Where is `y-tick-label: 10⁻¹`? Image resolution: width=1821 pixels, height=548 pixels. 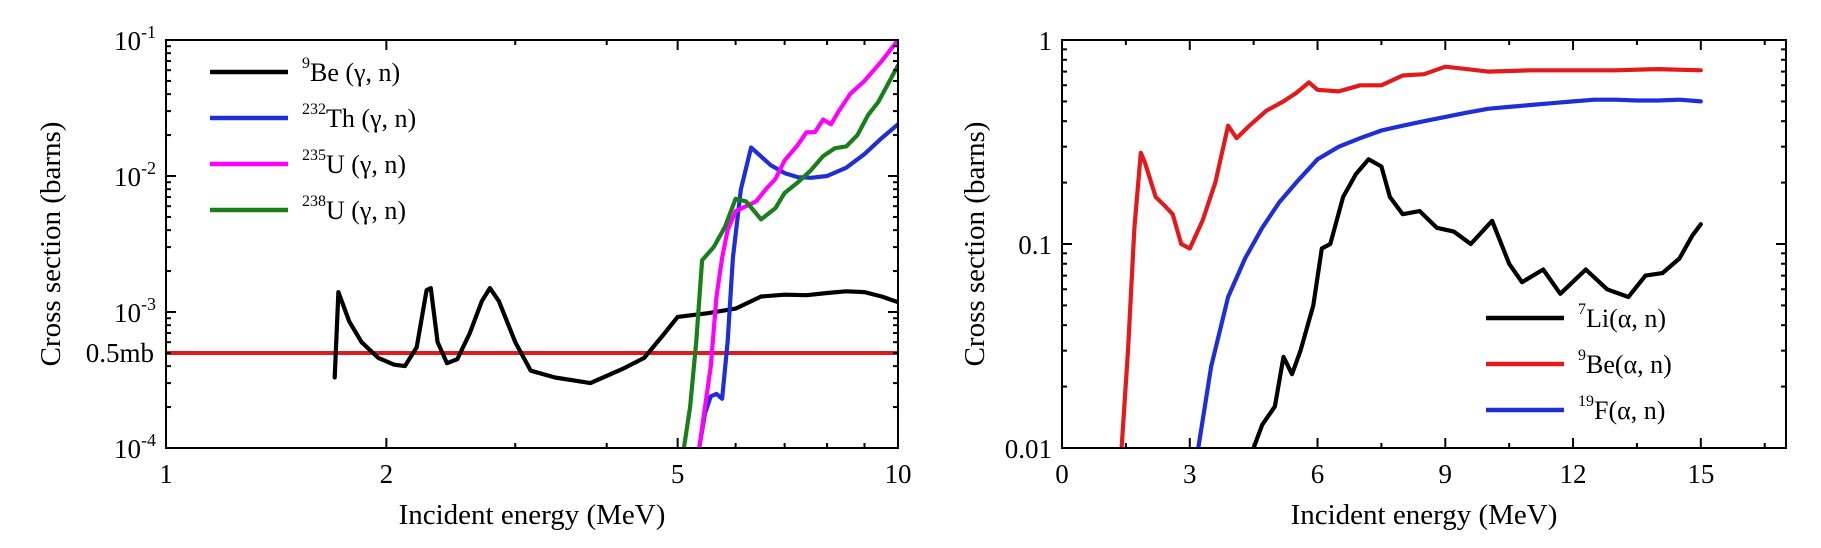 y-tick-label: 10⁻¹ is located at coordinates (135, 39).